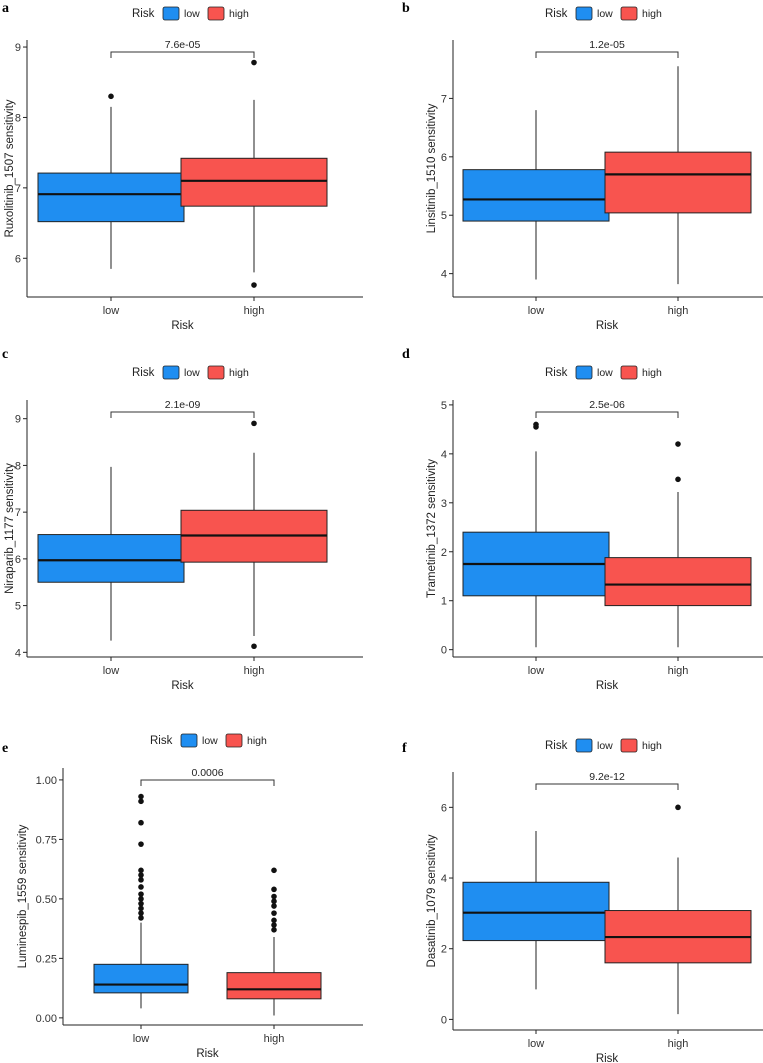 Image resolution: width=763 pixels, height=1063 pixels. Describe the element at coordinates (46, 900) in the screenshot. I see `y-tick-label: 0.50` at that location.